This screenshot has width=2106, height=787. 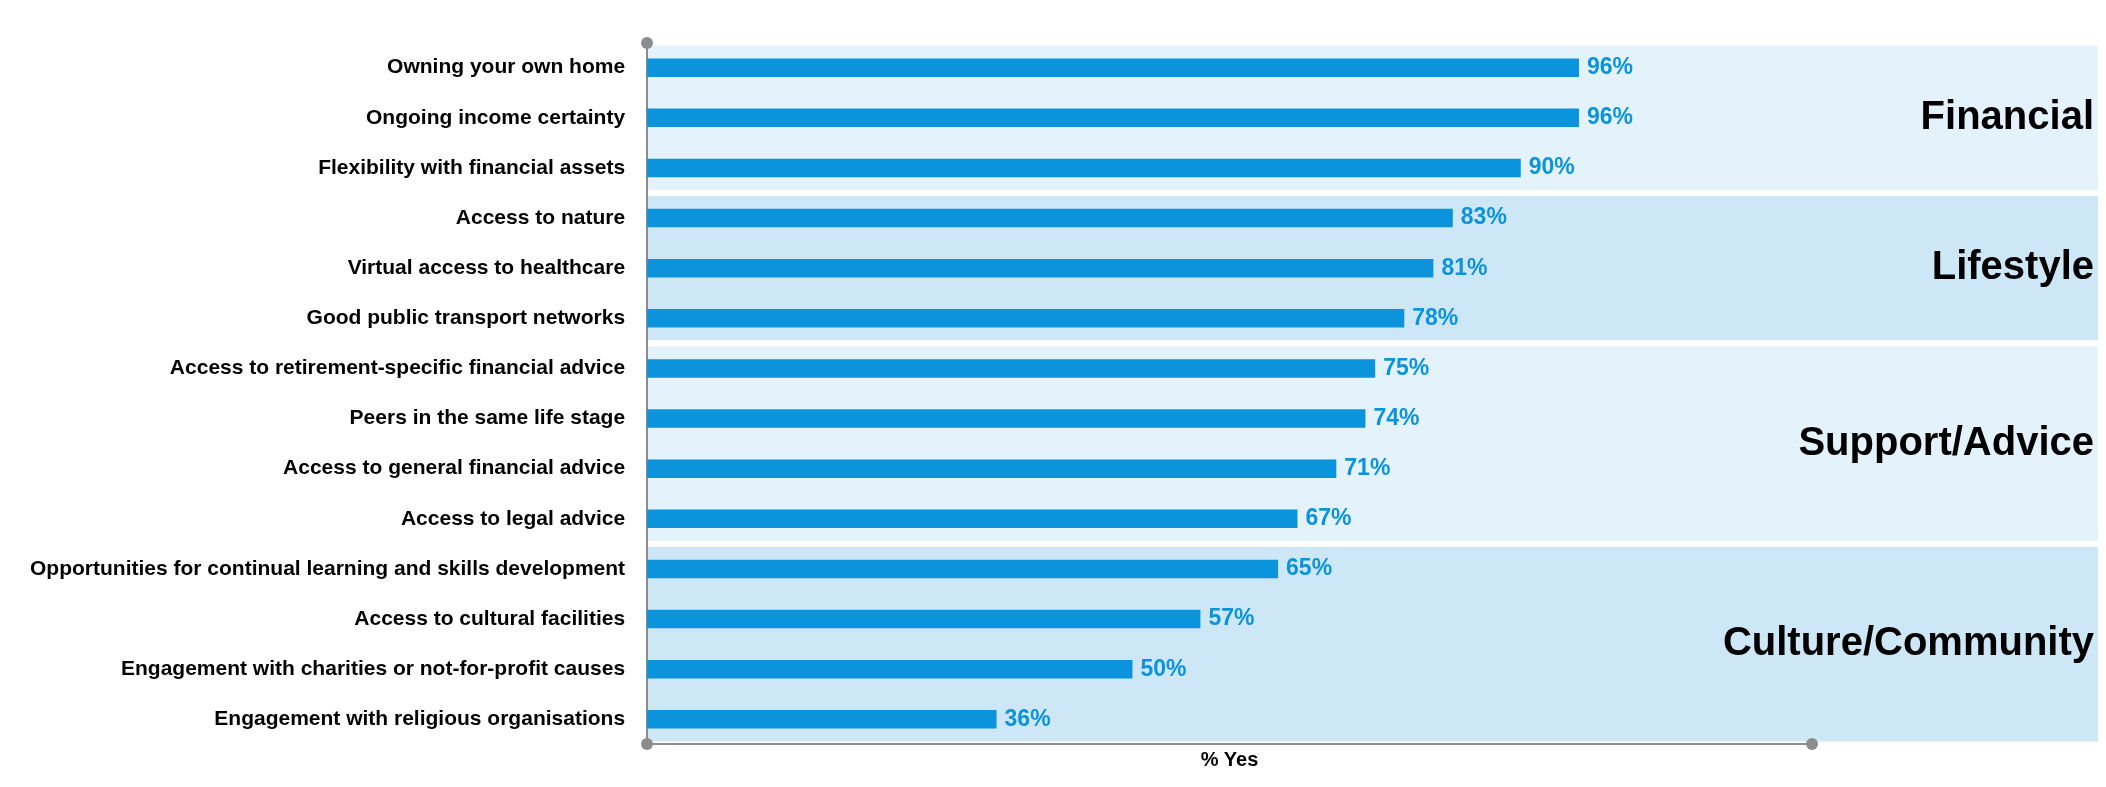 What do you see at coordinates (1483, 216) in the screenshot?
I see `data-label: 83%` at bounding box center [1483, 216].